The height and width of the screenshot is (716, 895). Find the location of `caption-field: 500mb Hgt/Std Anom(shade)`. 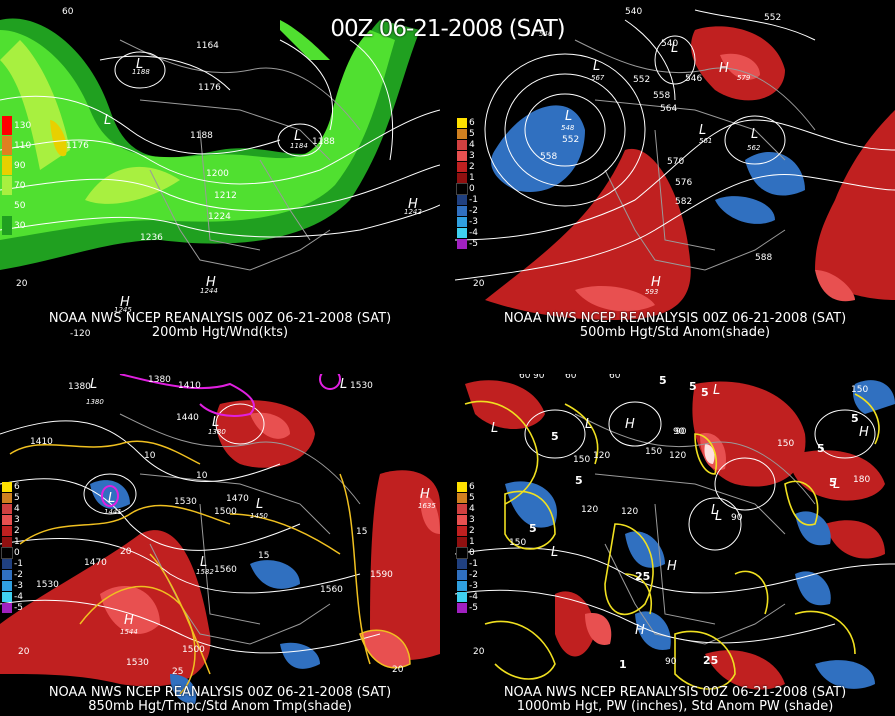

caption-field: 500mb Hgt/Std Anom(shade) is located at coordinates (675, 332).